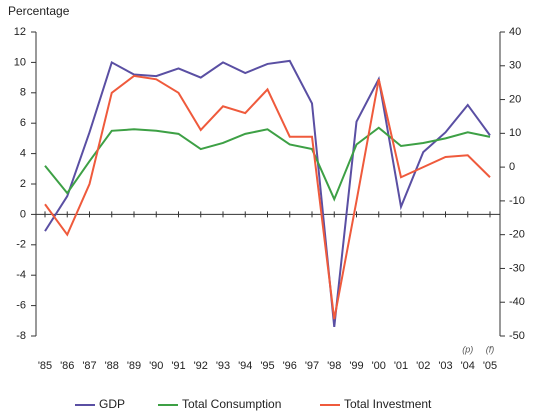 This screenshot has height=414, width=536. What do you see at coordinates (517, 336) in the screenshot?
I see `y2-tick-label: -50` at bounding box center [517, 336].